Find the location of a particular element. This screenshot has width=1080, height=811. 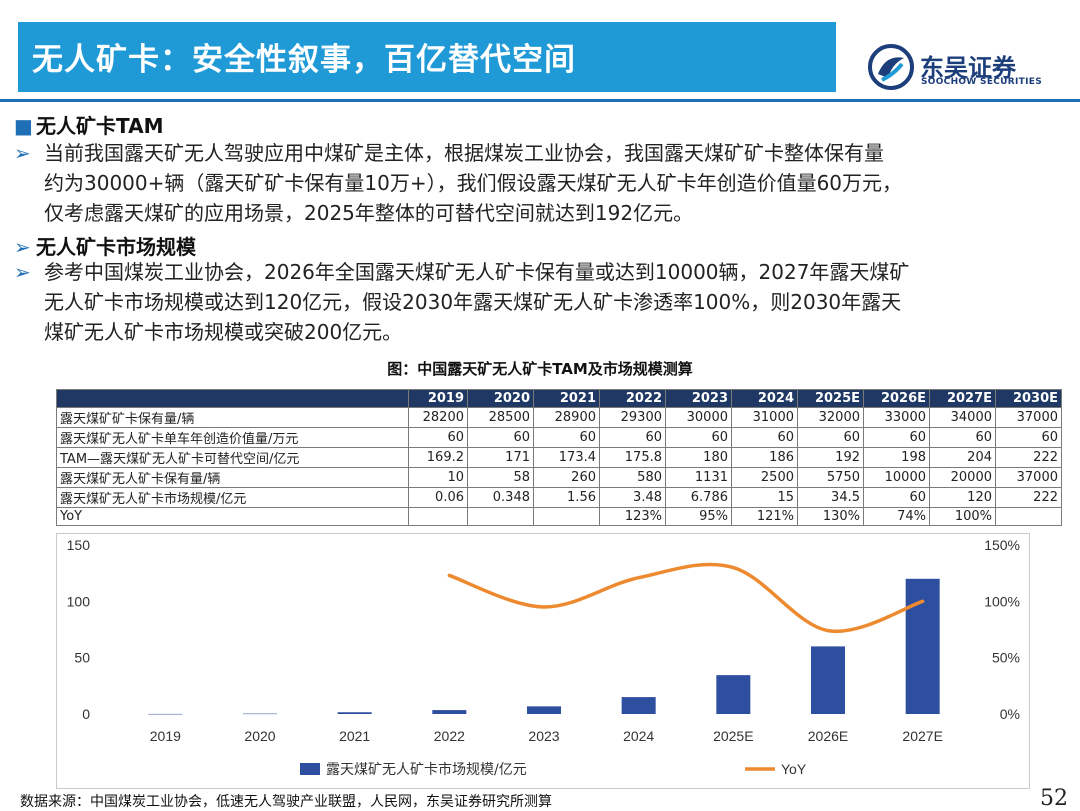

table-cell: 32000 is located at coordinates (830, 417).